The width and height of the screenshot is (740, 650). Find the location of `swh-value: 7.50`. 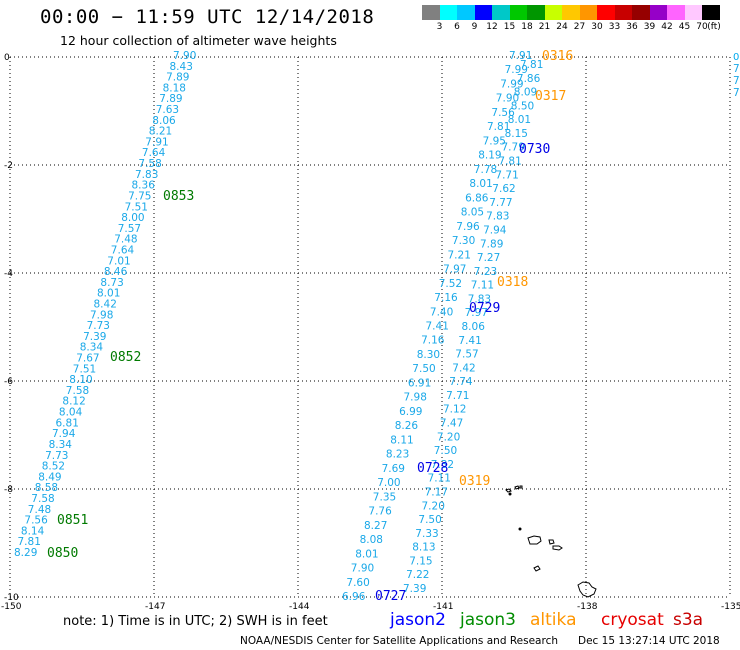

swh-value: 7.50 is located at coordinates (429, 520).